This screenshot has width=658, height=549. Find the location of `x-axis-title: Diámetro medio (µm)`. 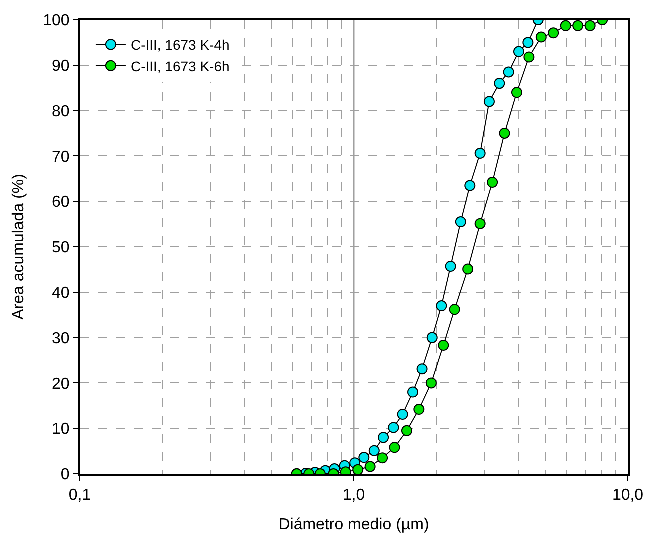

x-axis-title: Diámetro medio (µm) is located at coordinates (354, 525).